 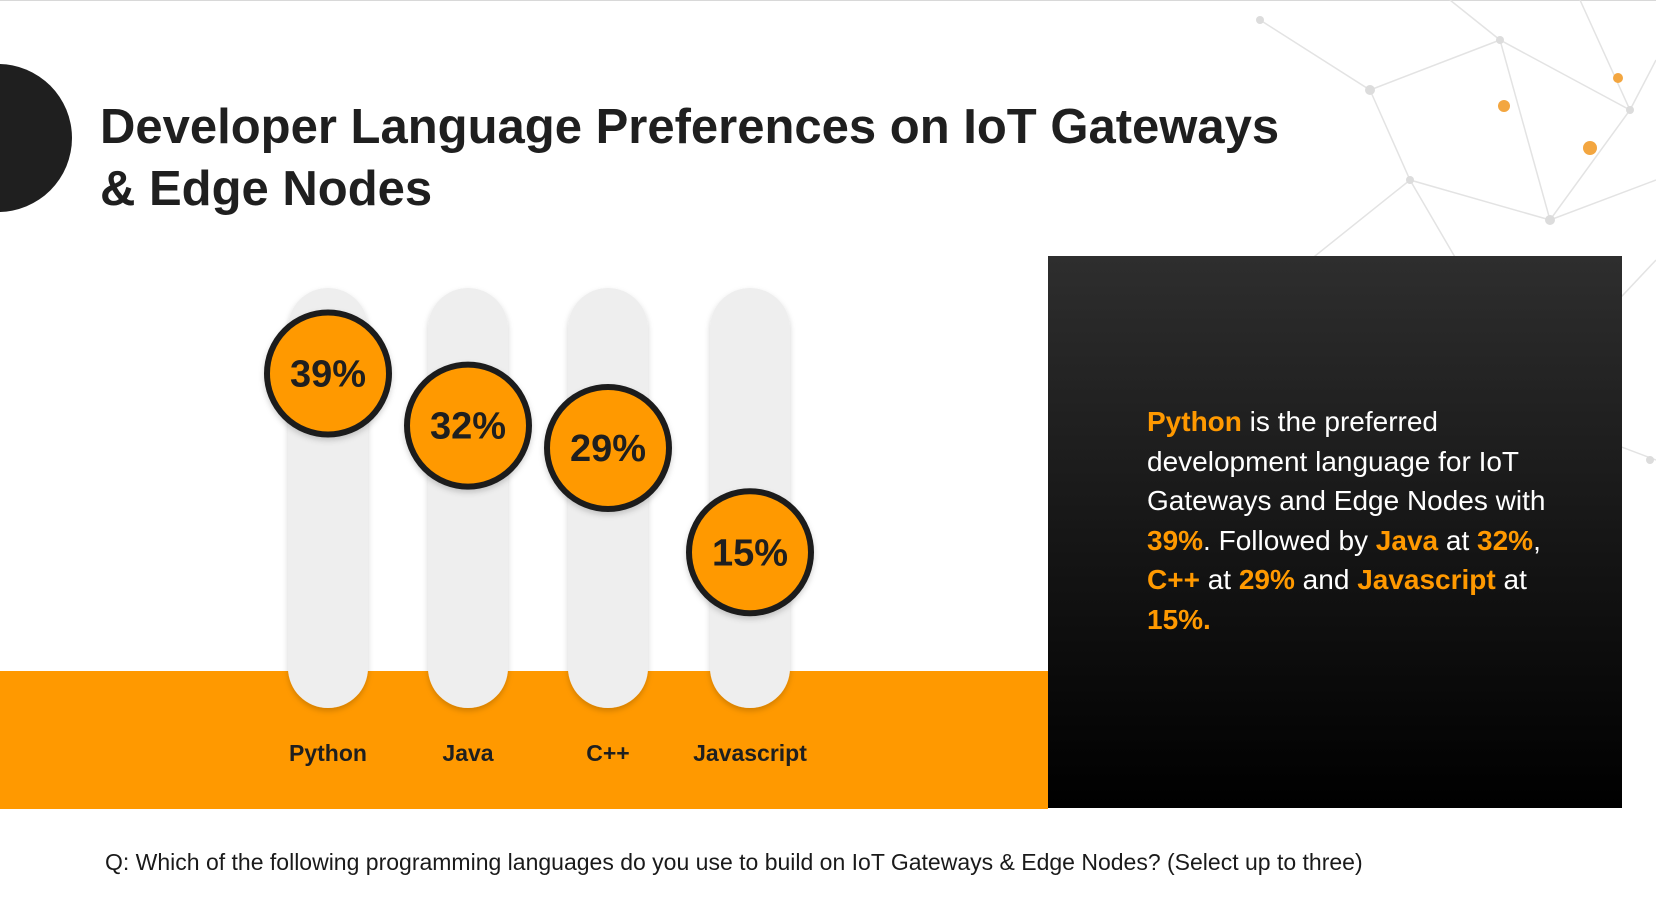 What do you see at coordinates (1219, 579) in the screenshot?
I see `summary-text-5: at` at bounding box center [1219, 579].